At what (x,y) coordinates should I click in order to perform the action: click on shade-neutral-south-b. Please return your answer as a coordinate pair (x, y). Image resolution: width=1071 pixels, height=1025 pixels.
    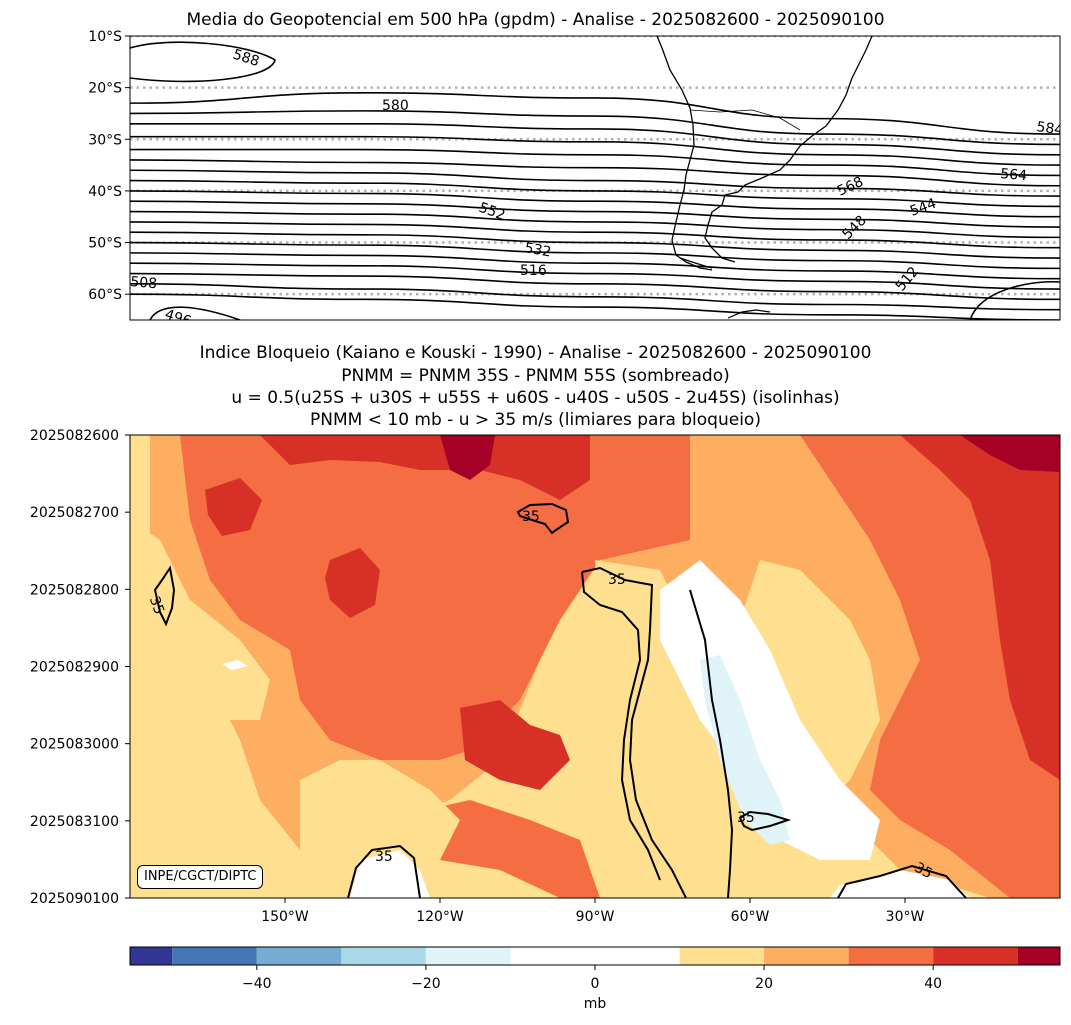
    Looking at the image, I should click on (900, 884).